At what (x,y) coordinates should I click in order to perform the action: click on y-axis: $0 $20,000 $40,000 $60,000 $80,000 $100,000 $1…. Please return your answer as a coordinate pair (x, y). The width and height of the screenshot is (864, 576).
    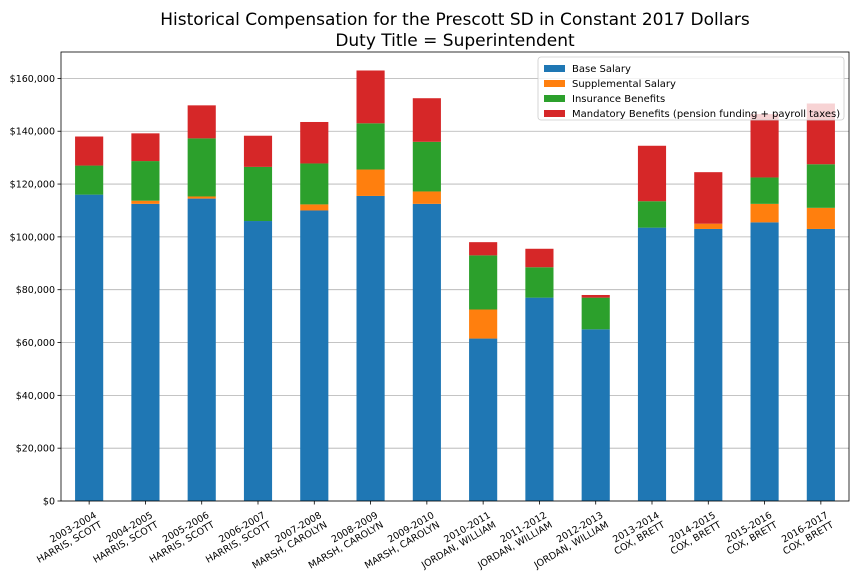
    Looking at the image, I should click on (35, 291).